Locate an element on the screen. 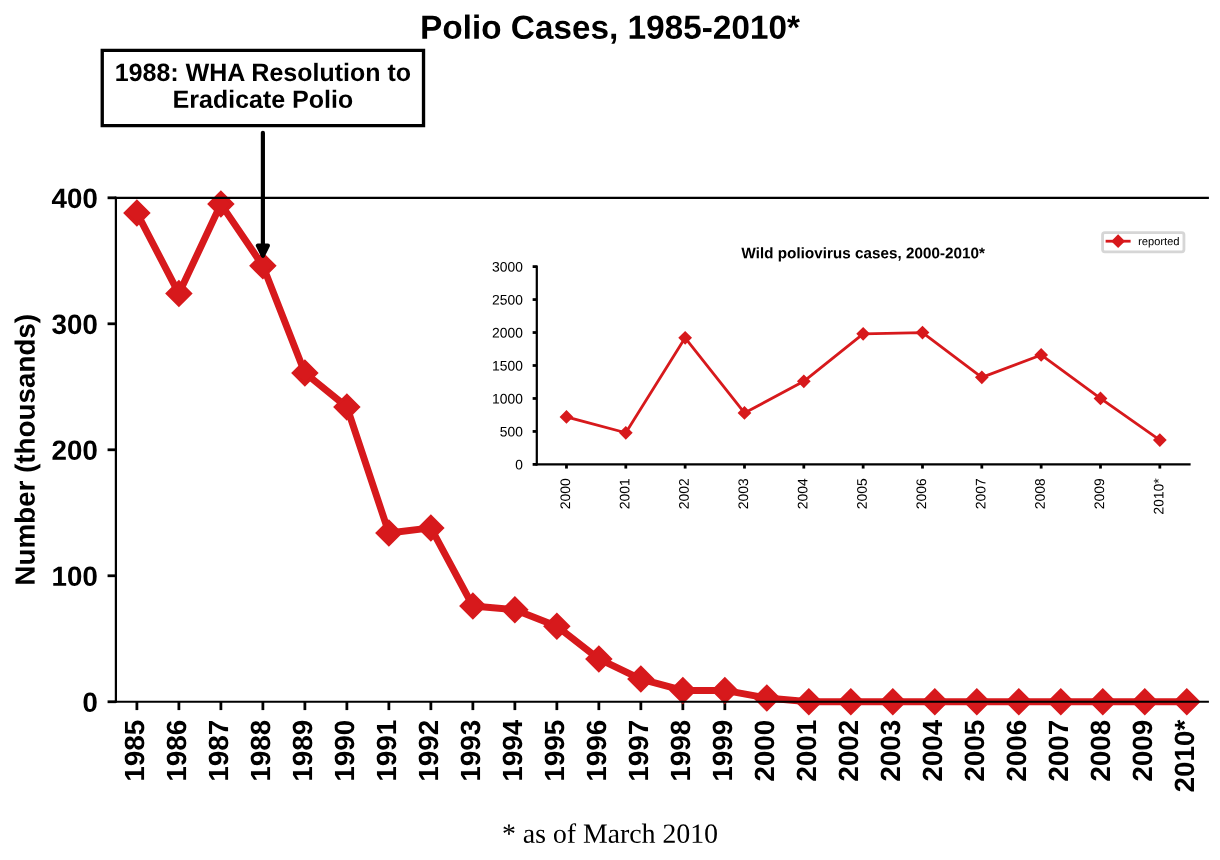 This screenshot has height=860, width=1220. x-tick-label: 1991 is located at coordinates (386, 750).